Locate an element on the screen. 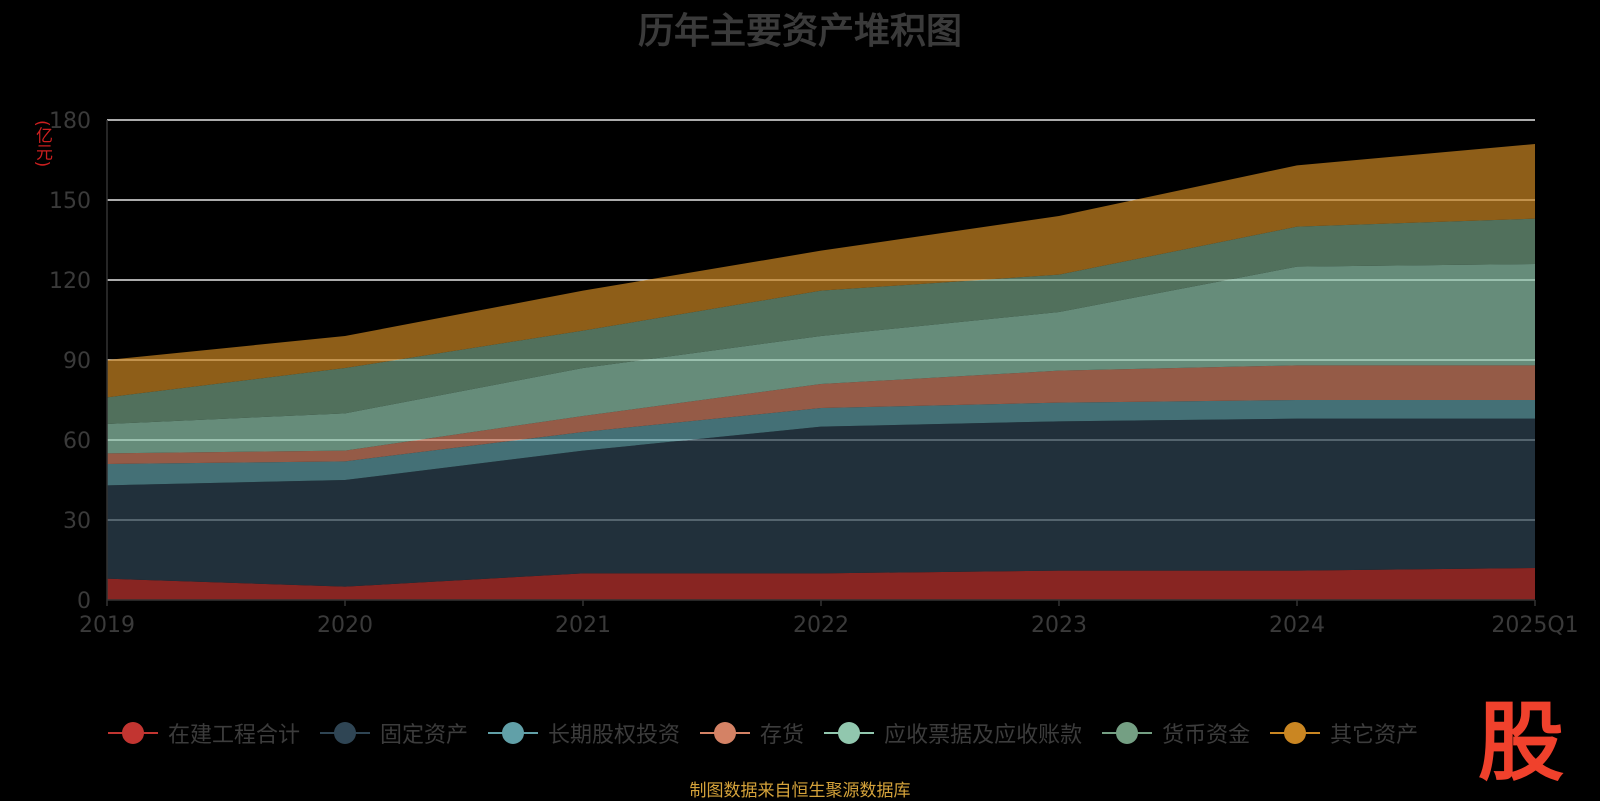 This screenshot has height=801, width=1600. legend-label: 在建工程合计 is located at coordinates (234, 735).